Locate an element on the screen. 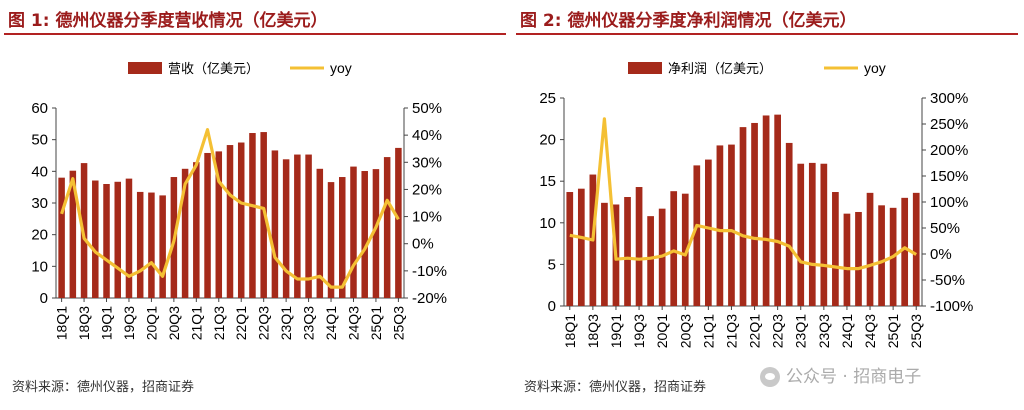 This screenshot has height=410, width=1024. chart-title: 图 1: 德州仪器分季度营收情况（亿美元） is located at coordinates (168, 21).